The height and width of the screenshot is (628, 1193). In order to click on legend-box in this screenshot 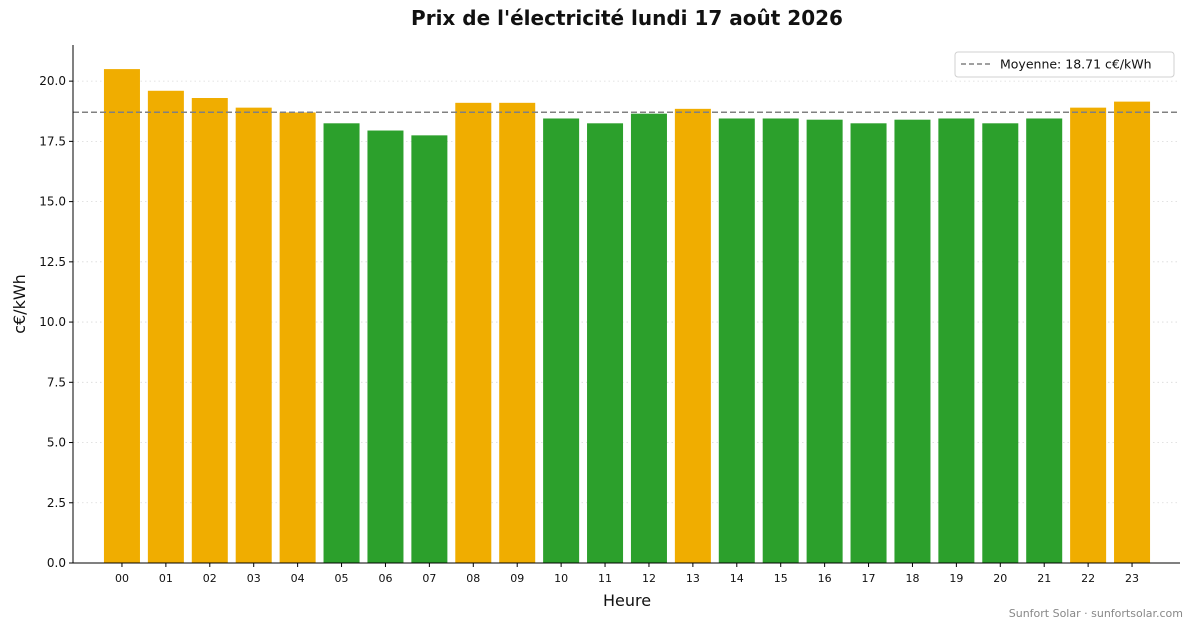, I will do `click(1064, 64)`.